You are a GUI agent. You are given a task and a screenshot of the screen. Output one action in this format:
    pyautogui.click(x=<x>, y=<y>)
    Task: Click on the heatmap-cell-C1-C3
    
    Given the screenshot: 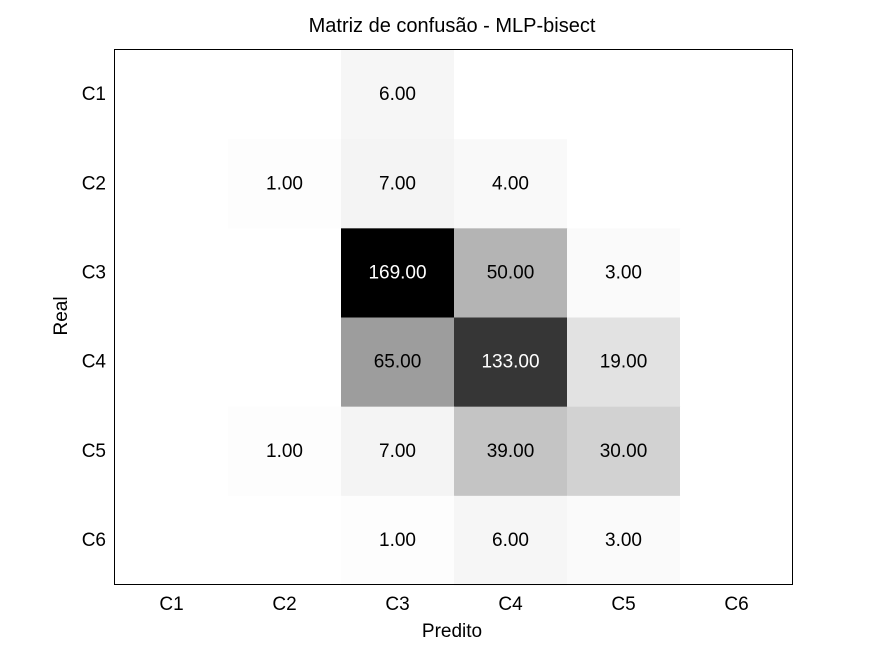 What is the action you would take?
    pyautogui.click(x=398, y=95)
    